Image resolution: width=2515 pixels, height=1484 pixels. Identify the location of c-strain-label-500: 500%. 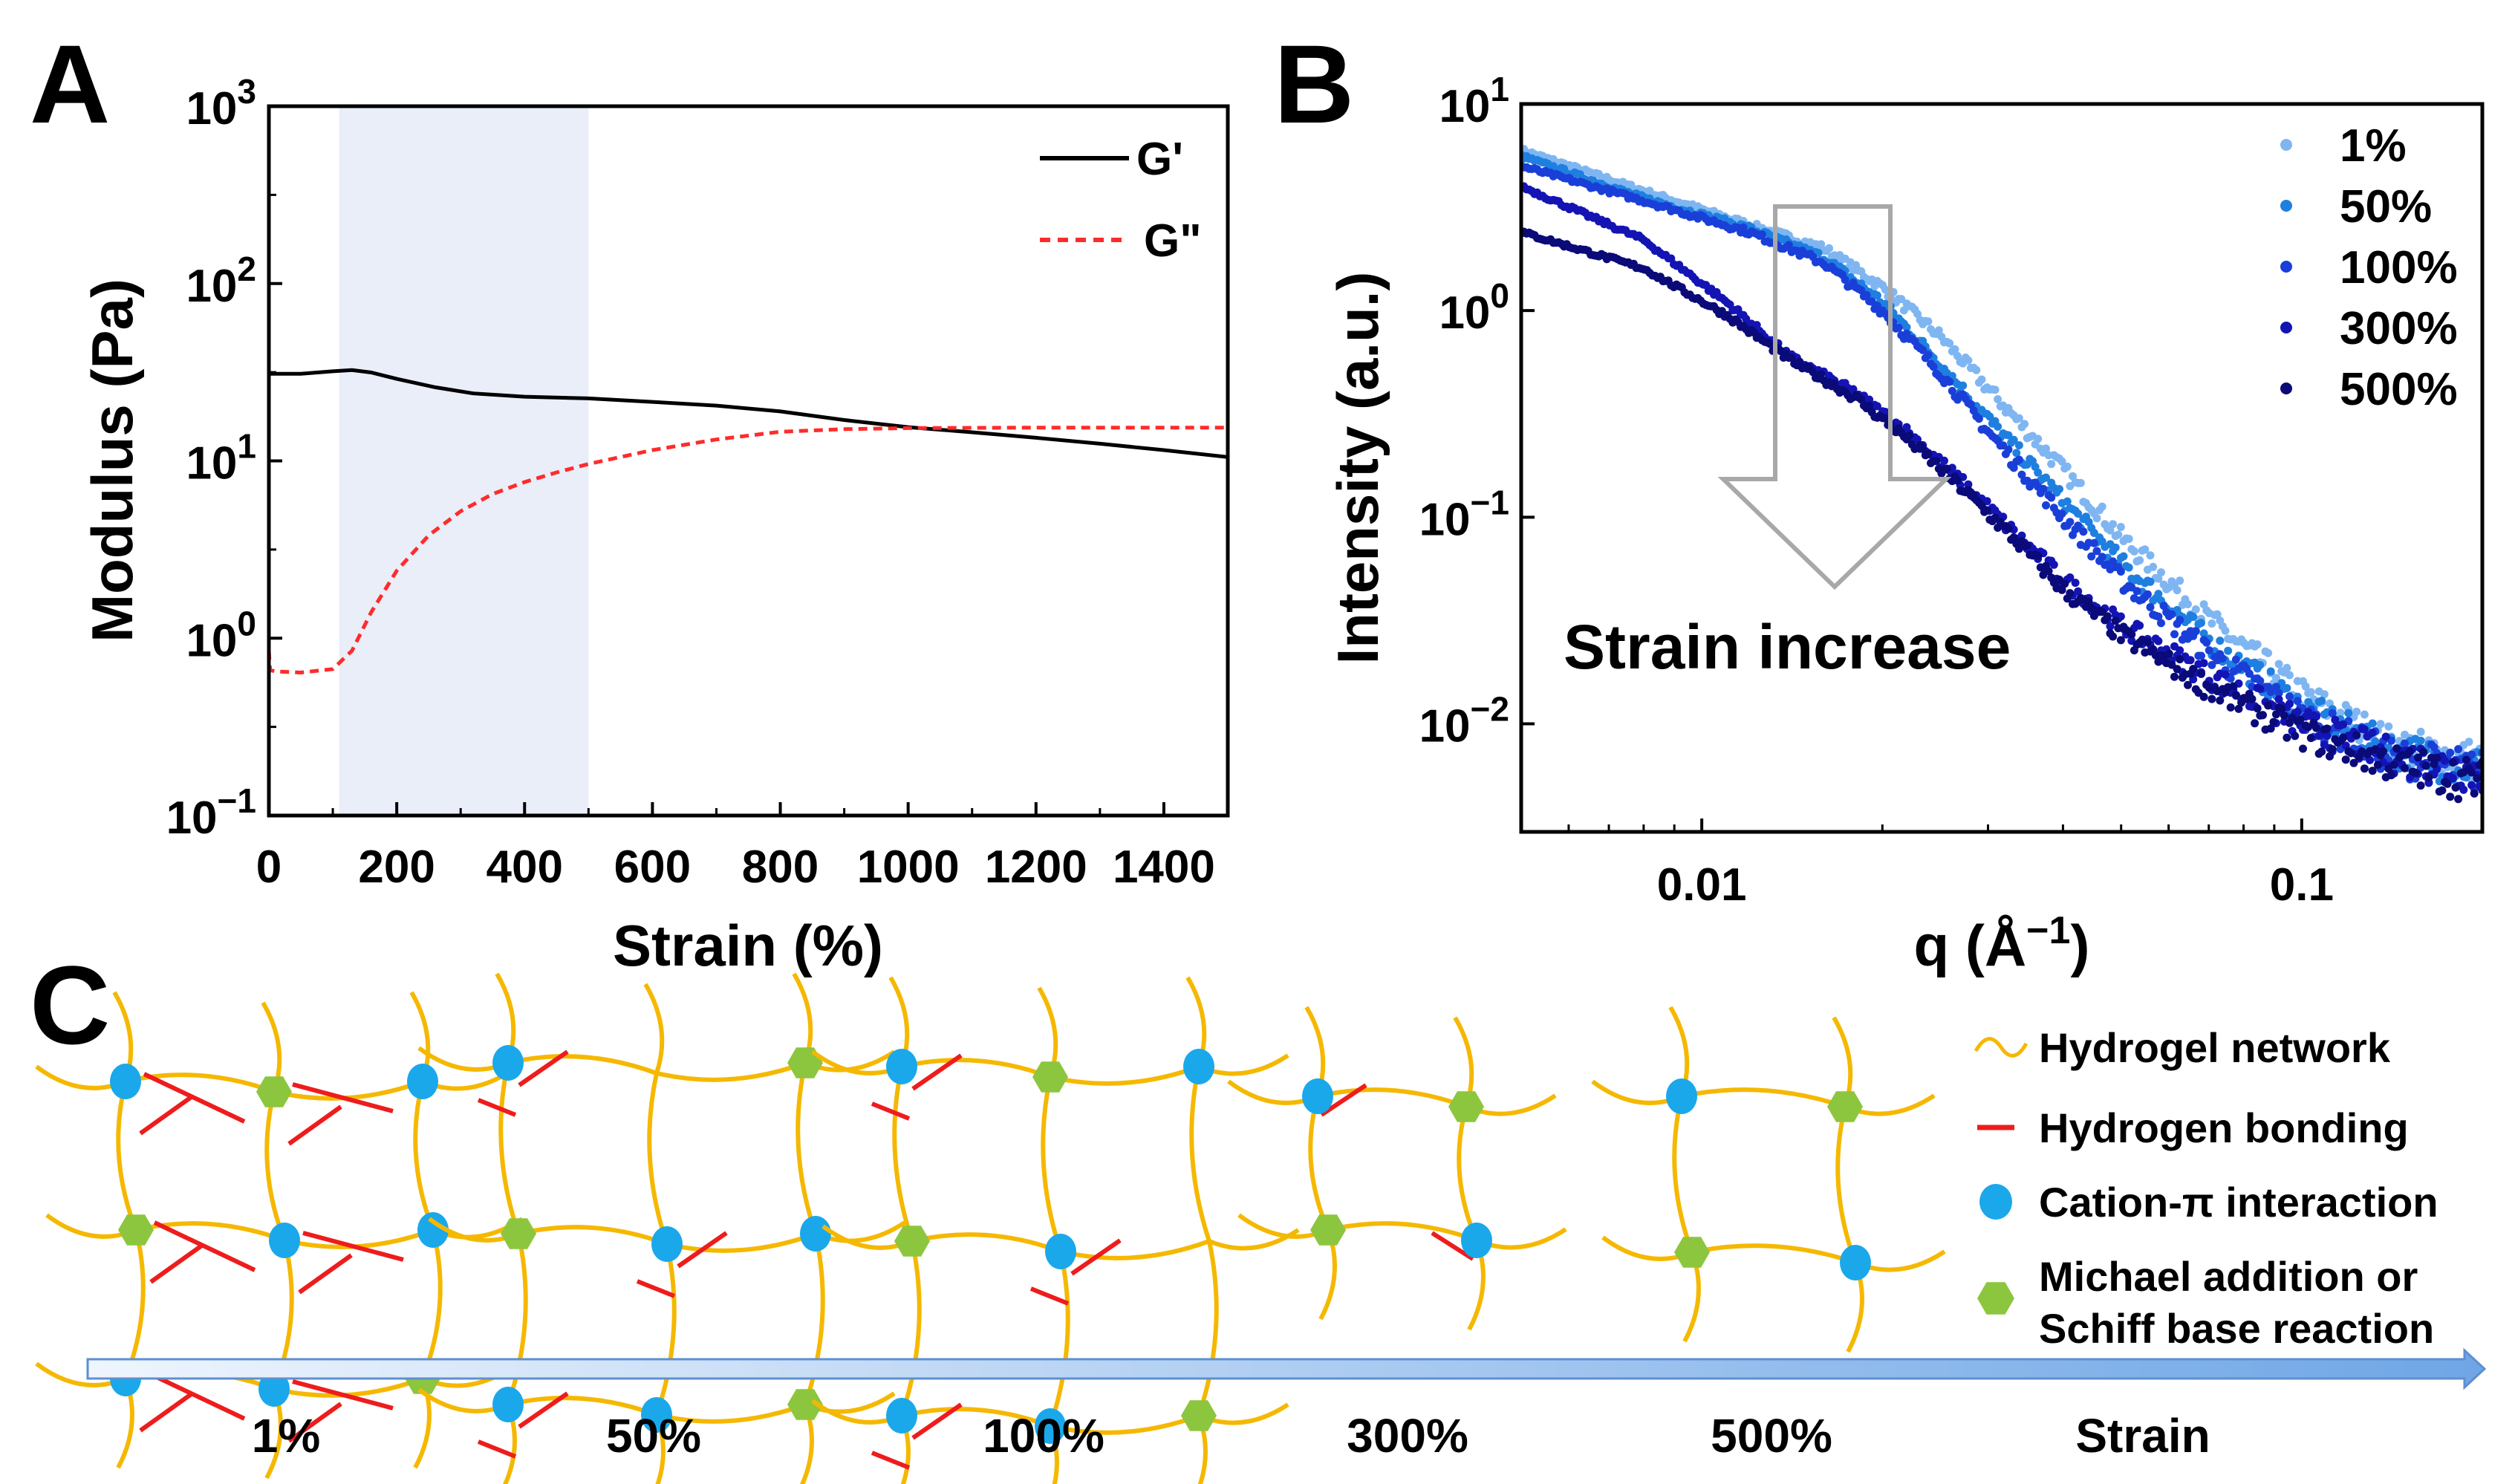
(1772, 1436).